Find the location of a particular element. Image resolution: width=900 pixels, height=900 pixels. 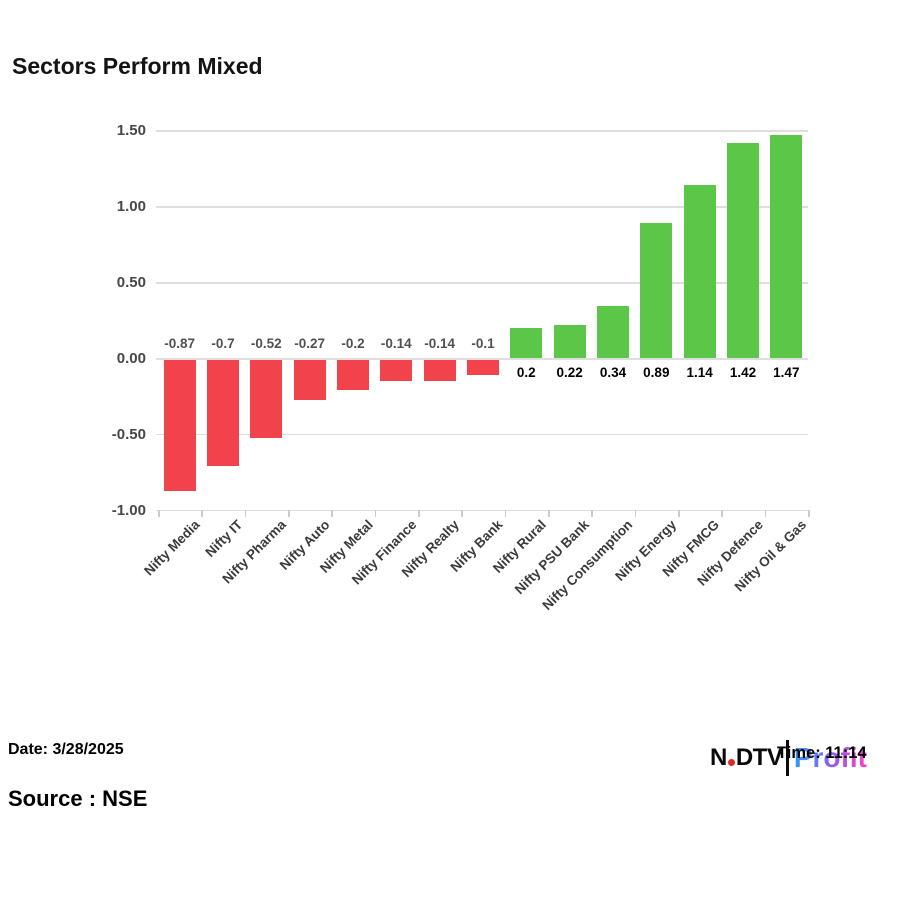

date-label: Date: 3/28/2025 is located at coordinates (66, 749).